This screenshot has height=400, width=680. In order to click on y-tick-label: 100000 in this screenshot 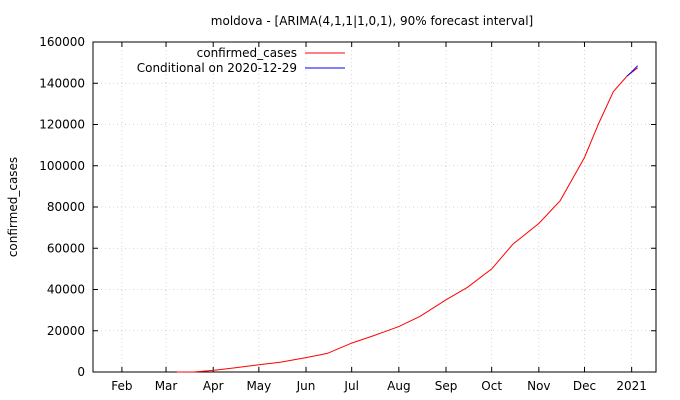, I will do `click(62, 166)`.